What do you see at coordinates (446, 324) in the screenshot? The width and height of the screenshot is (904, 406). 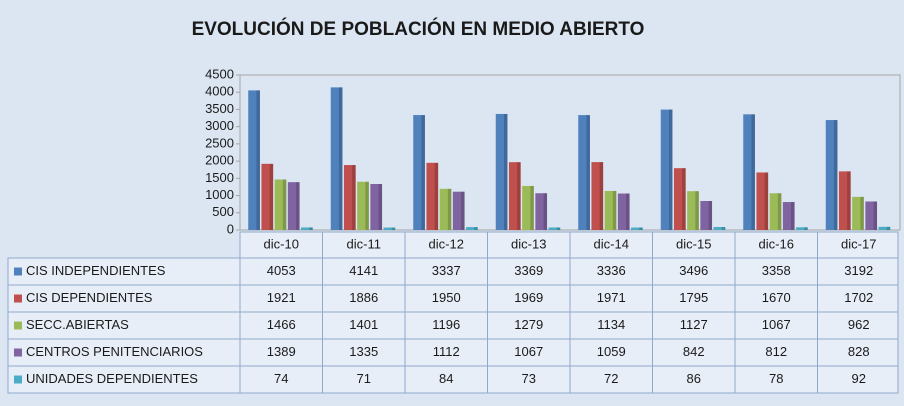 I see `table-value: 1196` at bounding box center [446, 324].